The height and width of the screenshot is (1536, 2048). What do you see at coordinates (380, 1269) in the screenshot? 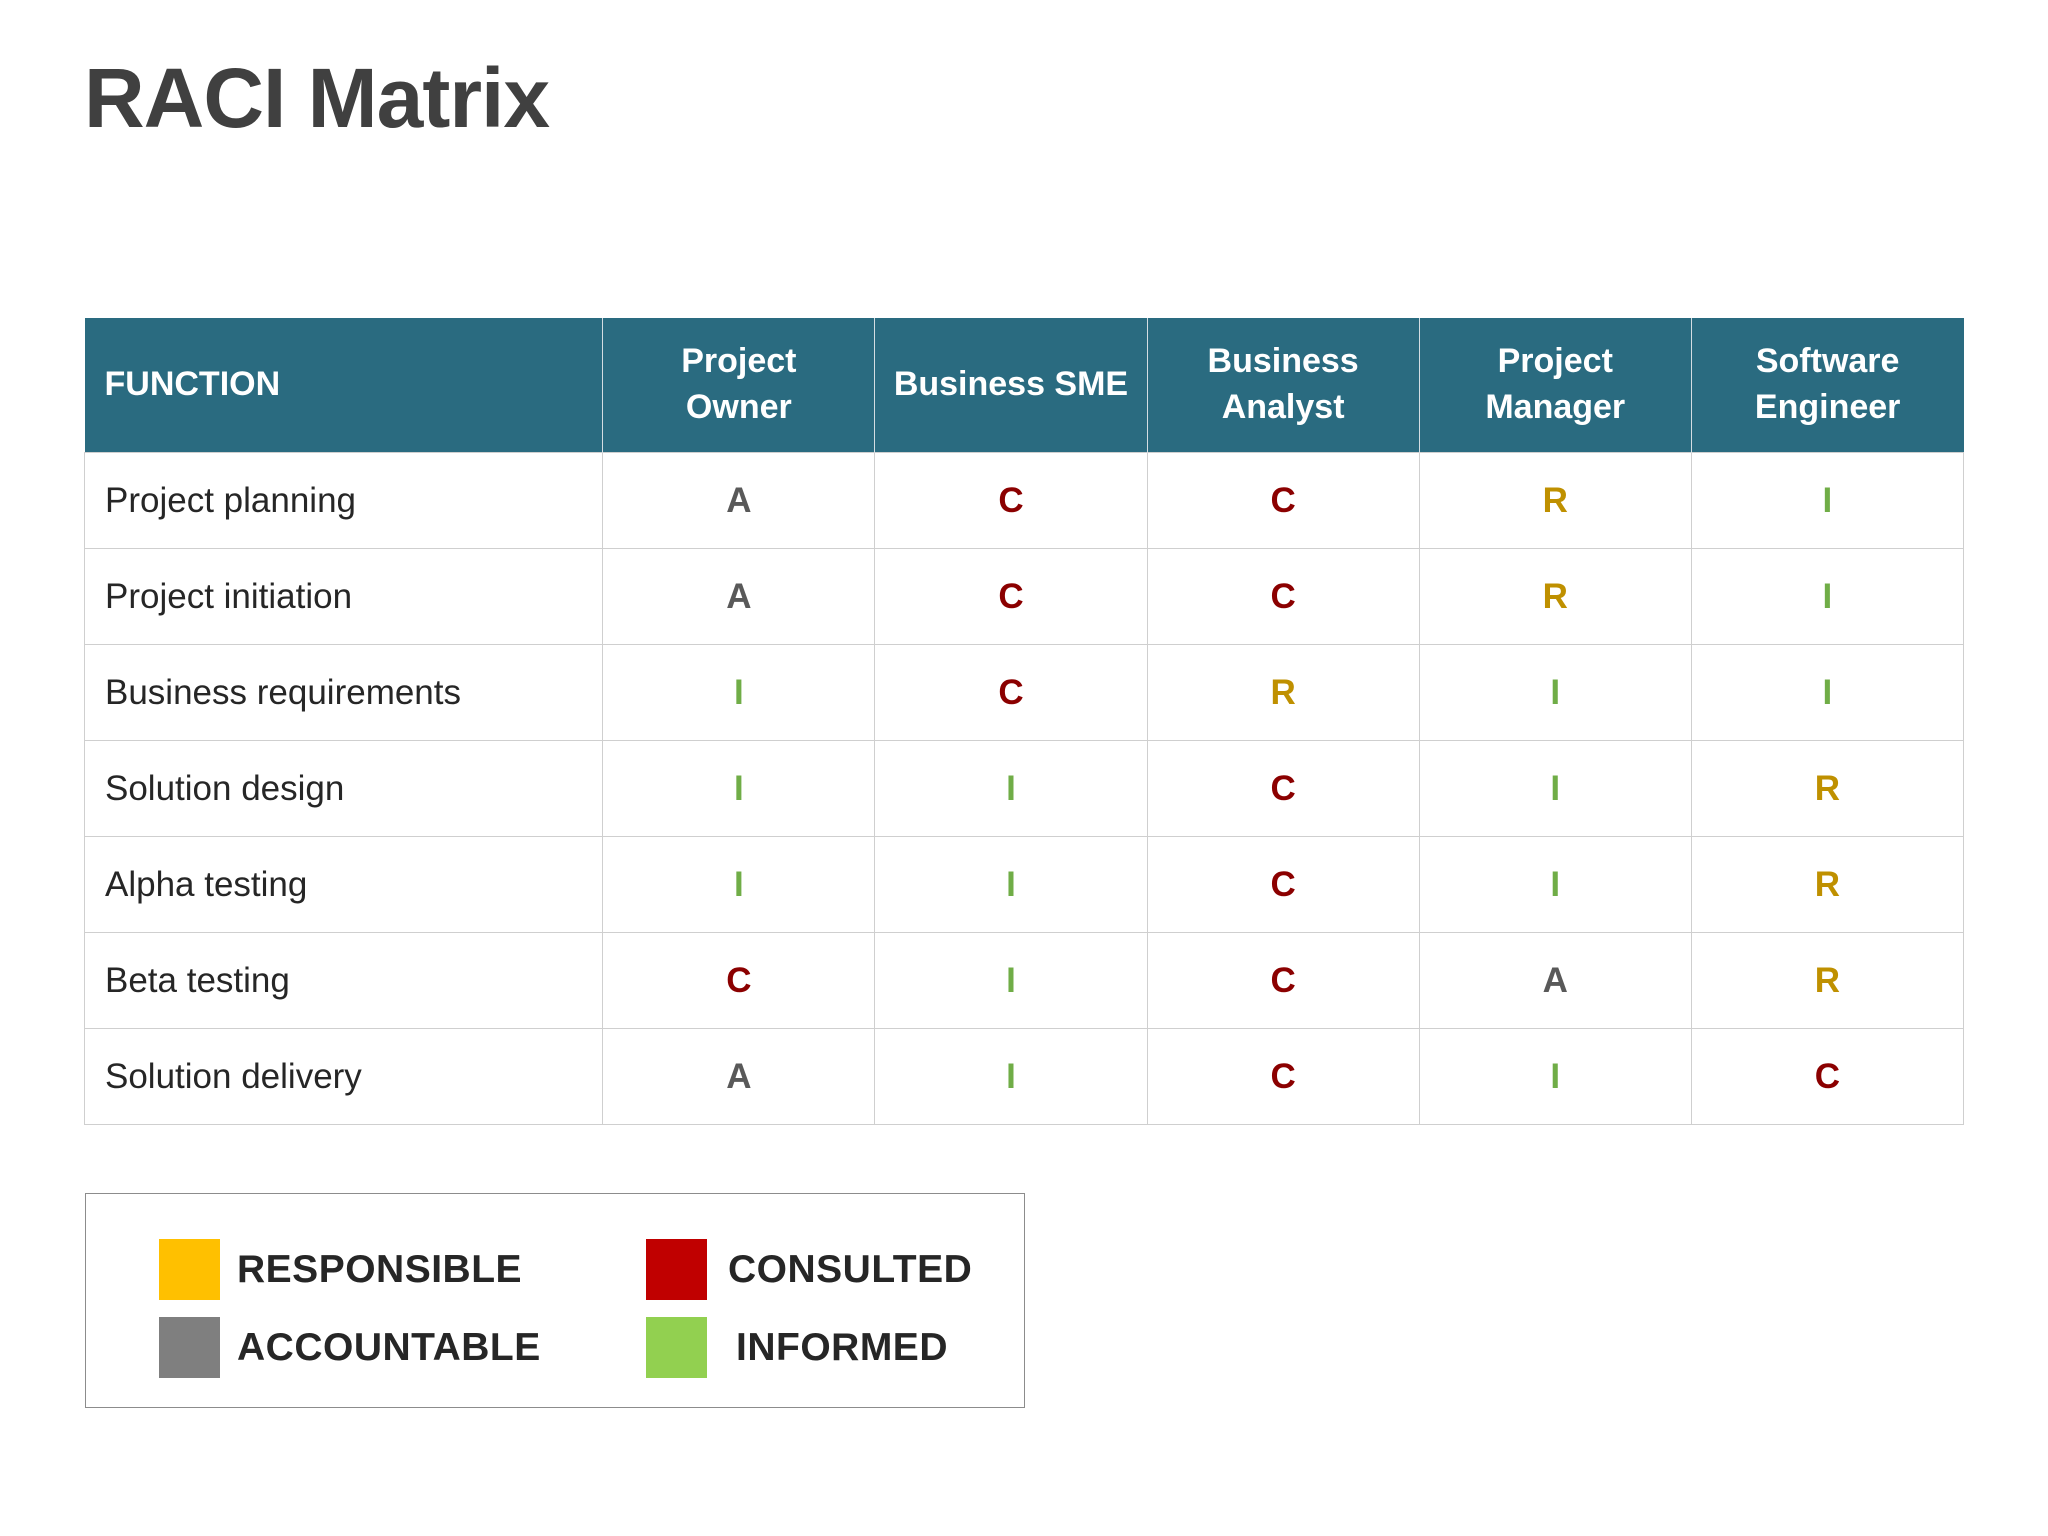
I see `legend-label: RESPONSIBLE` at bounding box center [380, 1269].